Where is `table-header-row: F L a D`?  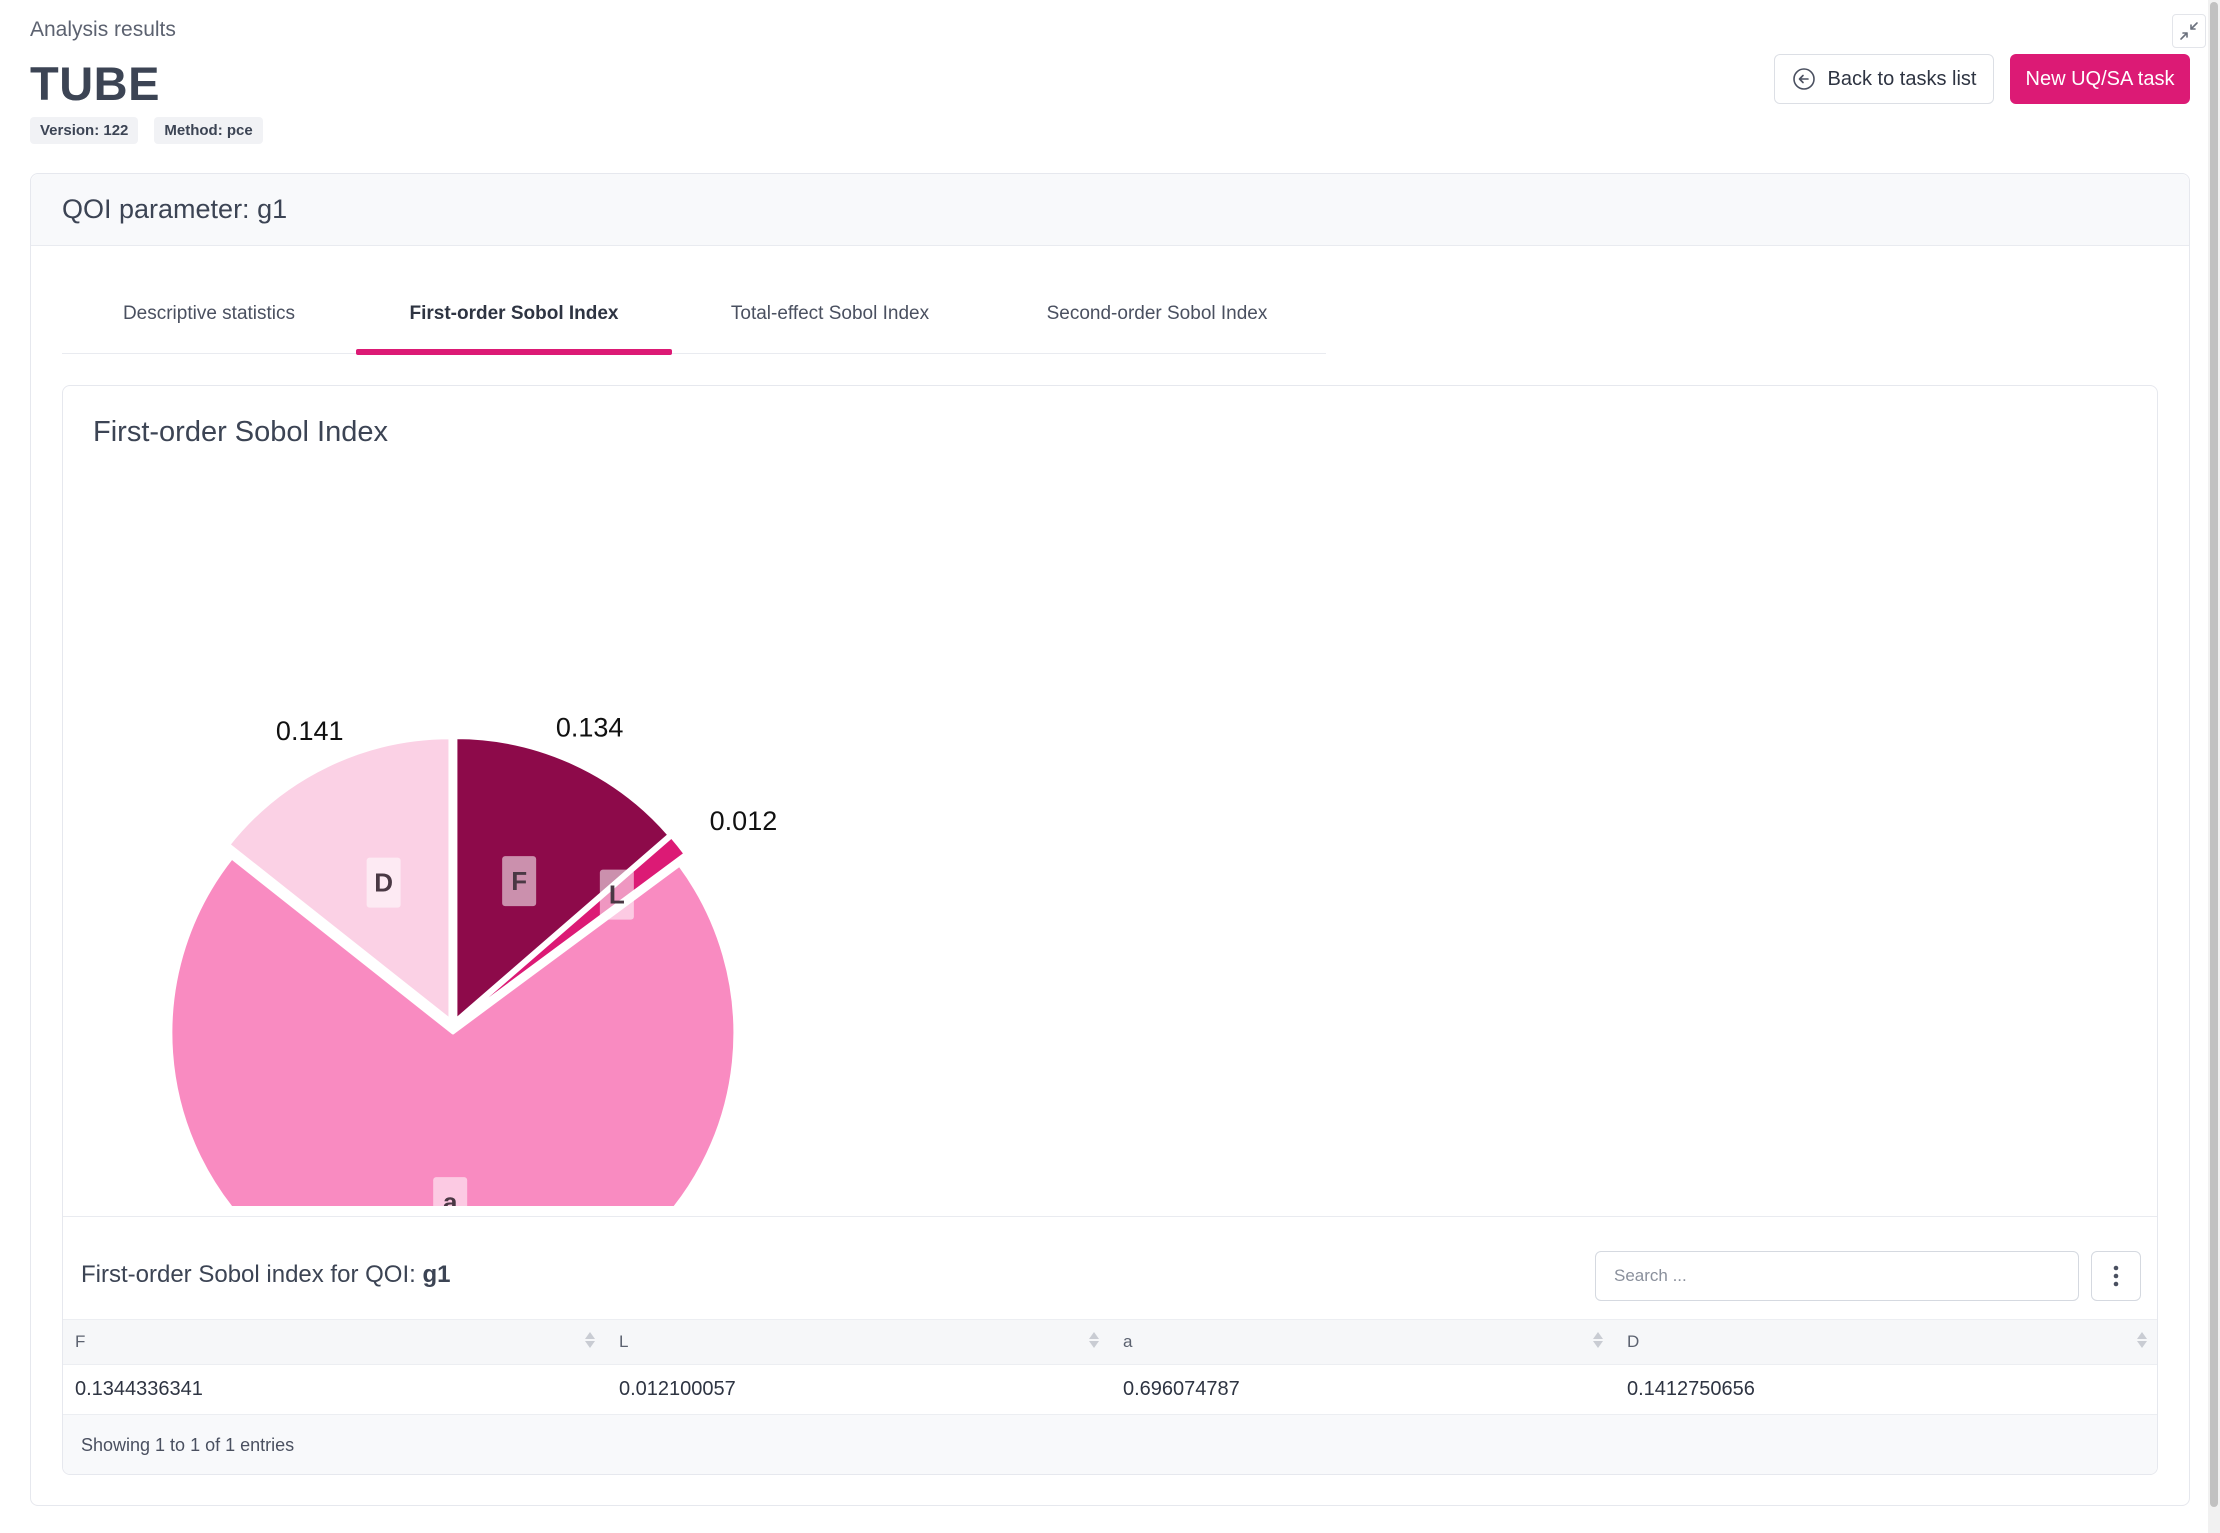
table-header-row: F L a D is located at coordinates (1110, 1342).